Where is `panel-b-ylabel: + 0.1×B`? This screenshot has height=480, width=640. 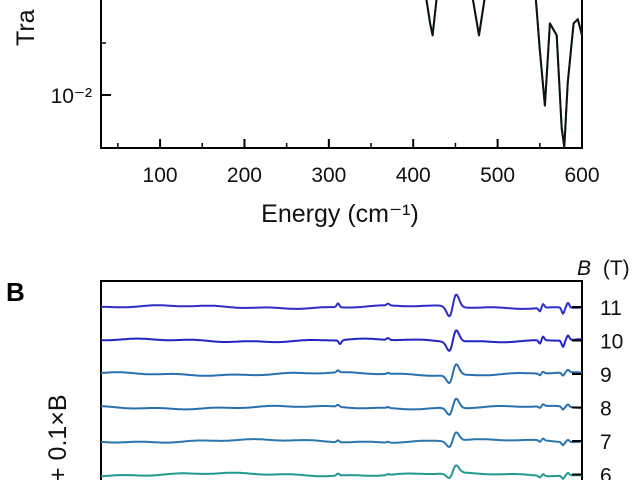 panel-b-ylabel: + 0.1×B is located at coordinates (58, 437).